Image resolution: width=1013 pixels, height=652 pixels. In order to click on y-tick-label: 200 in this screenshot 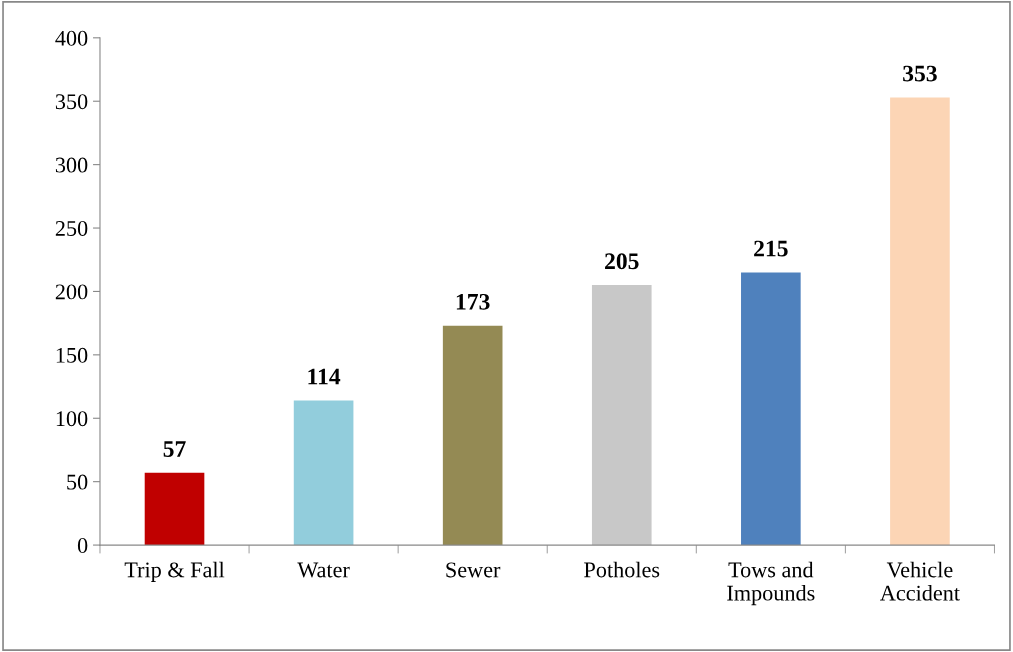, I will do `click(71, 292)`.